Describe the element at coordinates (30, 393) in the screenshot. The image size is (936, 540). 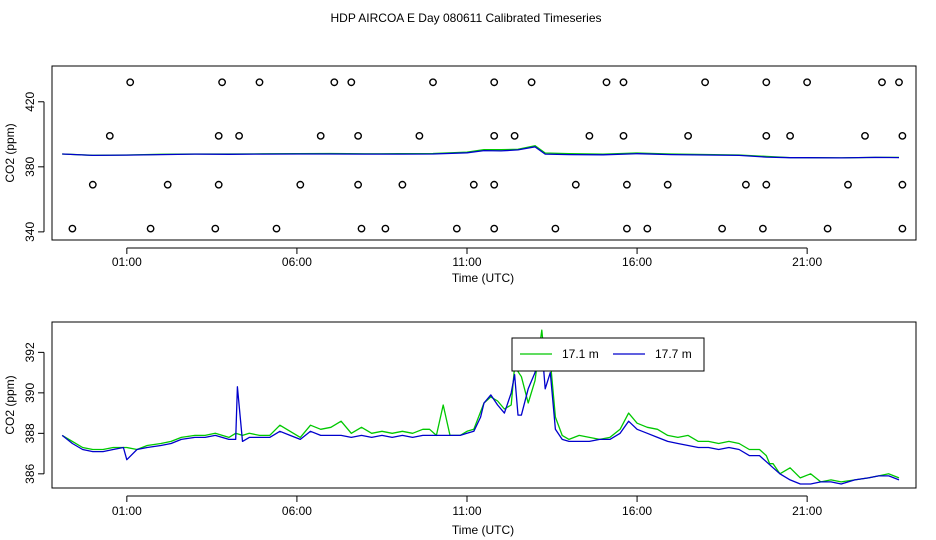
I see `y-tick-label-bottom: 390` at that location.